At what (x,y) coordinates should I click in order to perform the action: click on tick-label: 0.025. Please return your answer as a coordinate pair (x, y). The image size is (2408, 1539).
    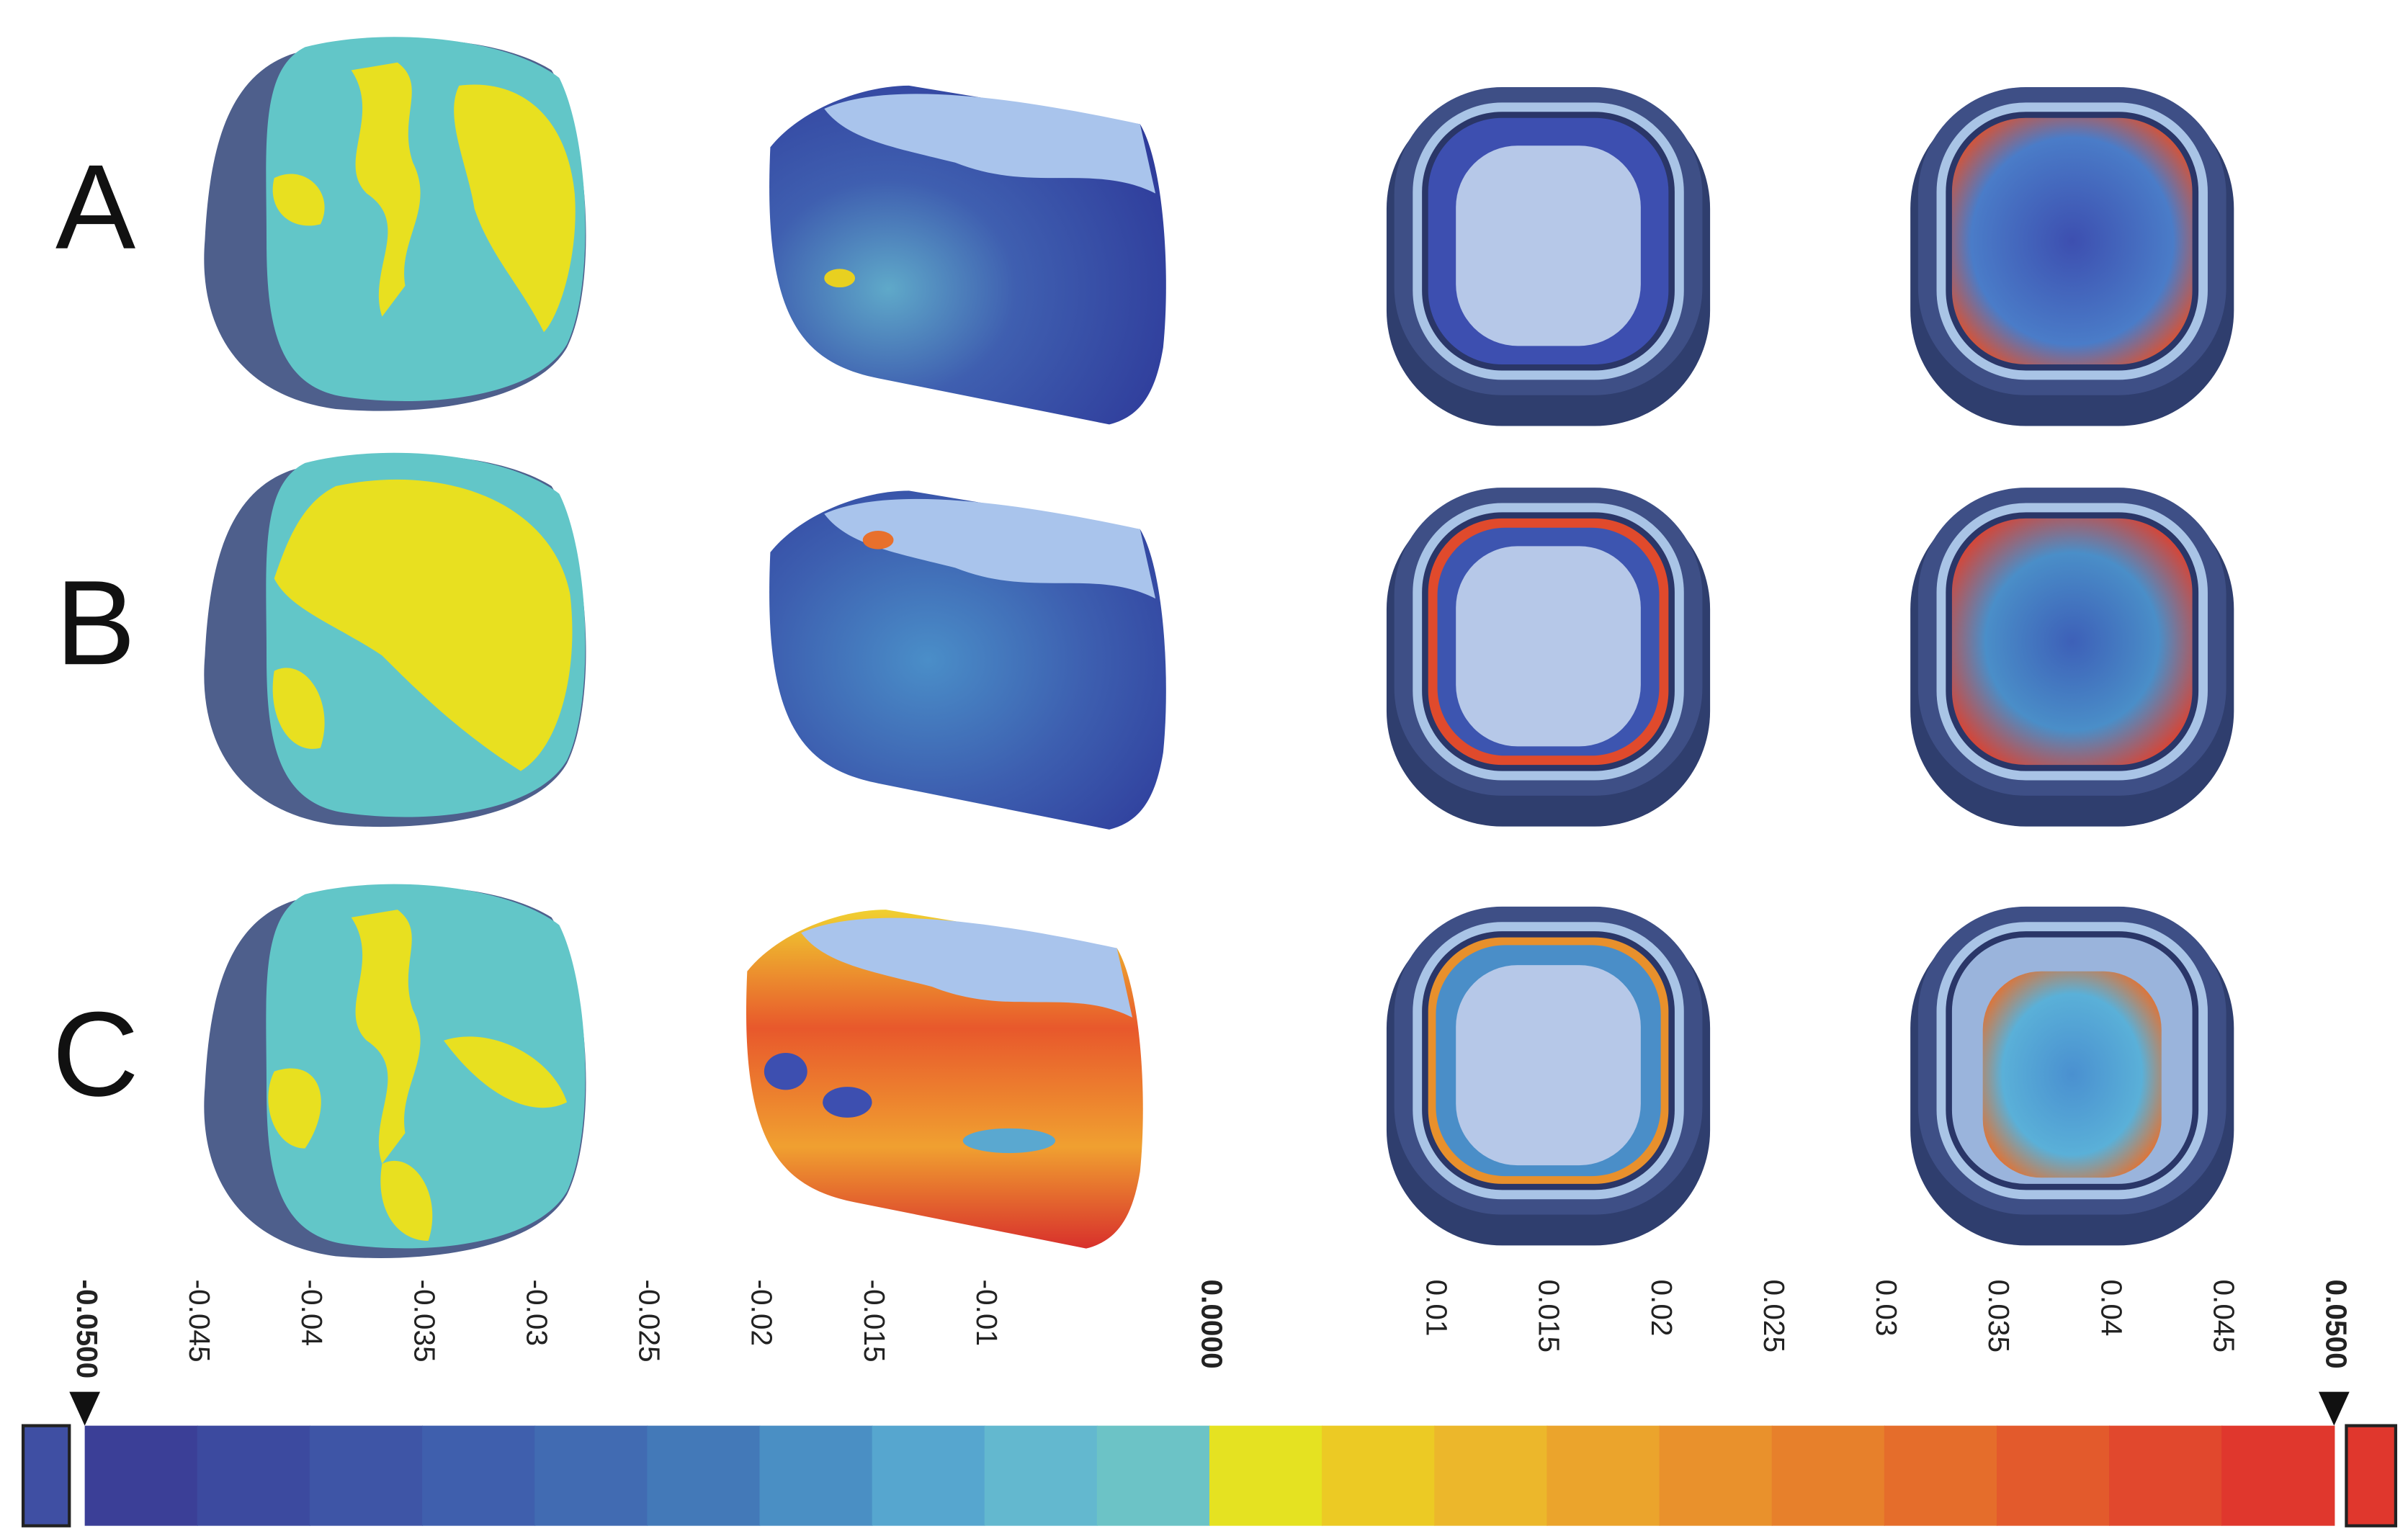
    Looking at the image, I should click on (1774, 1315).